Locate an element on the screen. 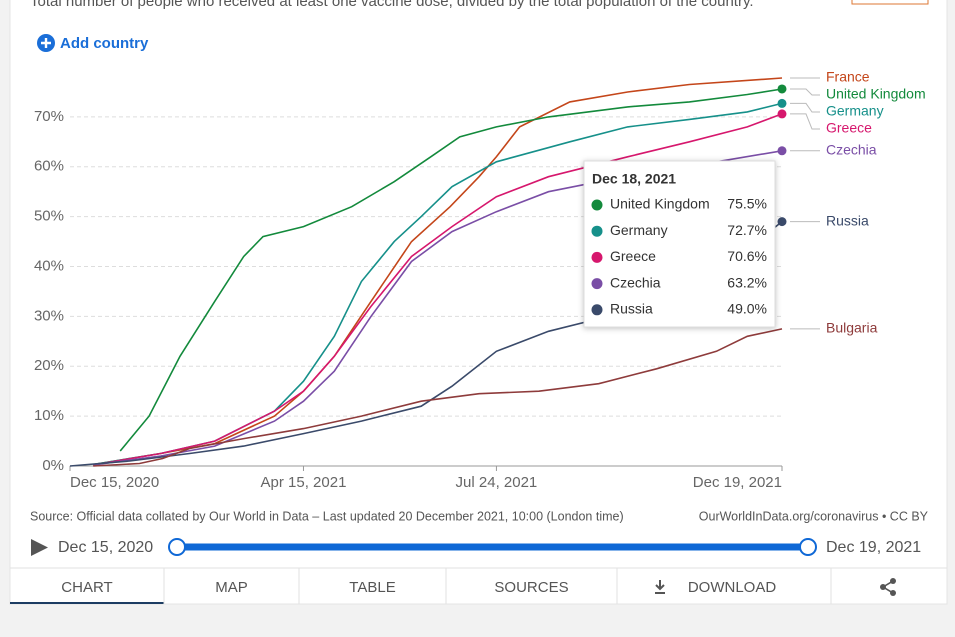  legend-label: United Kingdom is located at coordinates (876, 94).